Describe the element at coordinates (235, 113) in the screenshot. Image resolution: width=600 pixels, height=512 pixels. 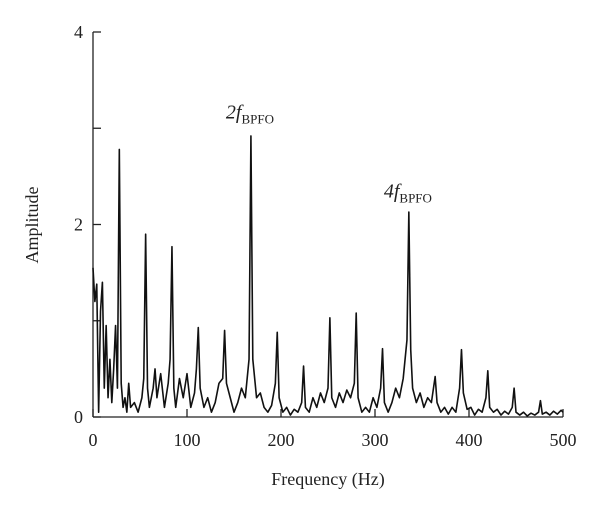
I see `annotation-text: 2f` at that location.